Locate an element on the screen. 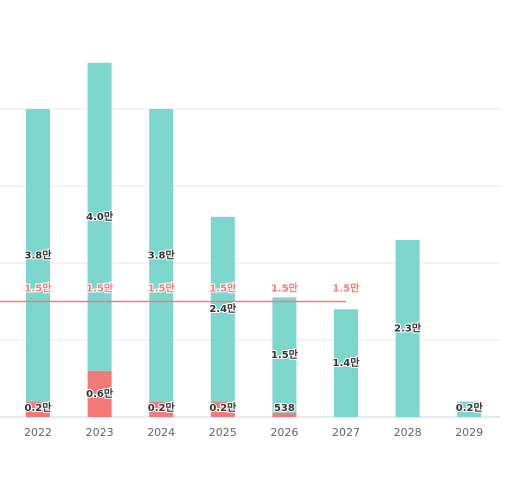 Image resolution: width=510 pixels, height=494 pixels. x-tick-label: 2028 is located at coordinates (408, 432).